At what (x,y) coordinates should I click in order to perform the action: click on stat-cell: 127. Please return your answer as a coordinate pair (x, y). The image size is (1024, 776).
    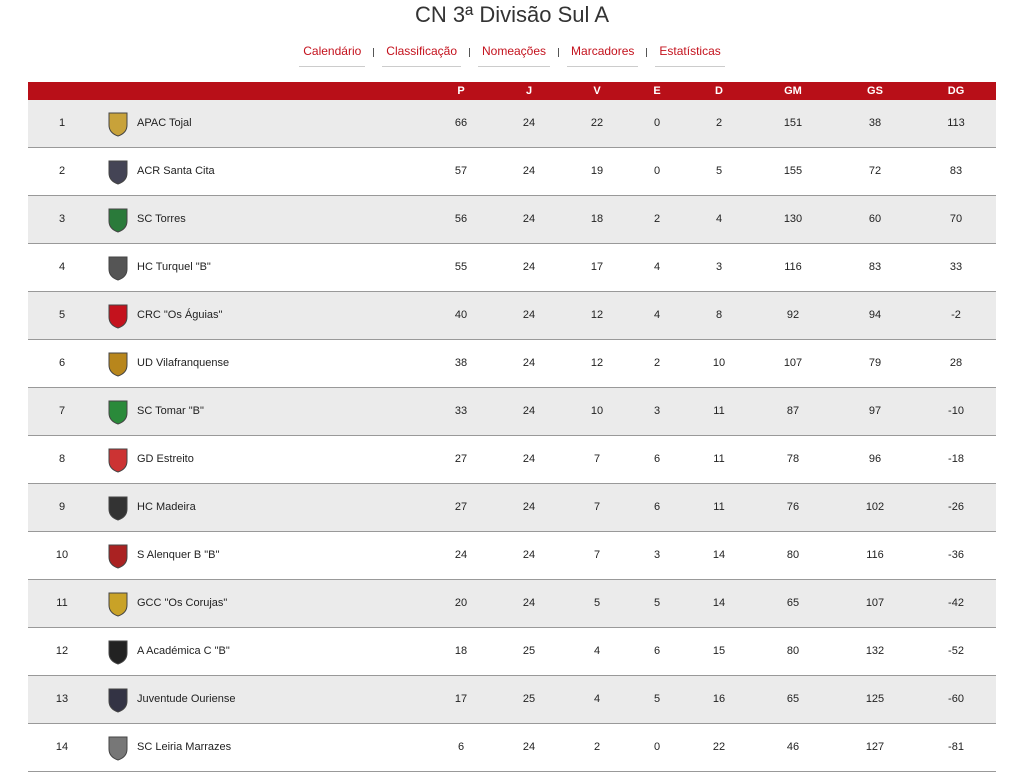
    Looking at the image, I should click on (875, 747).